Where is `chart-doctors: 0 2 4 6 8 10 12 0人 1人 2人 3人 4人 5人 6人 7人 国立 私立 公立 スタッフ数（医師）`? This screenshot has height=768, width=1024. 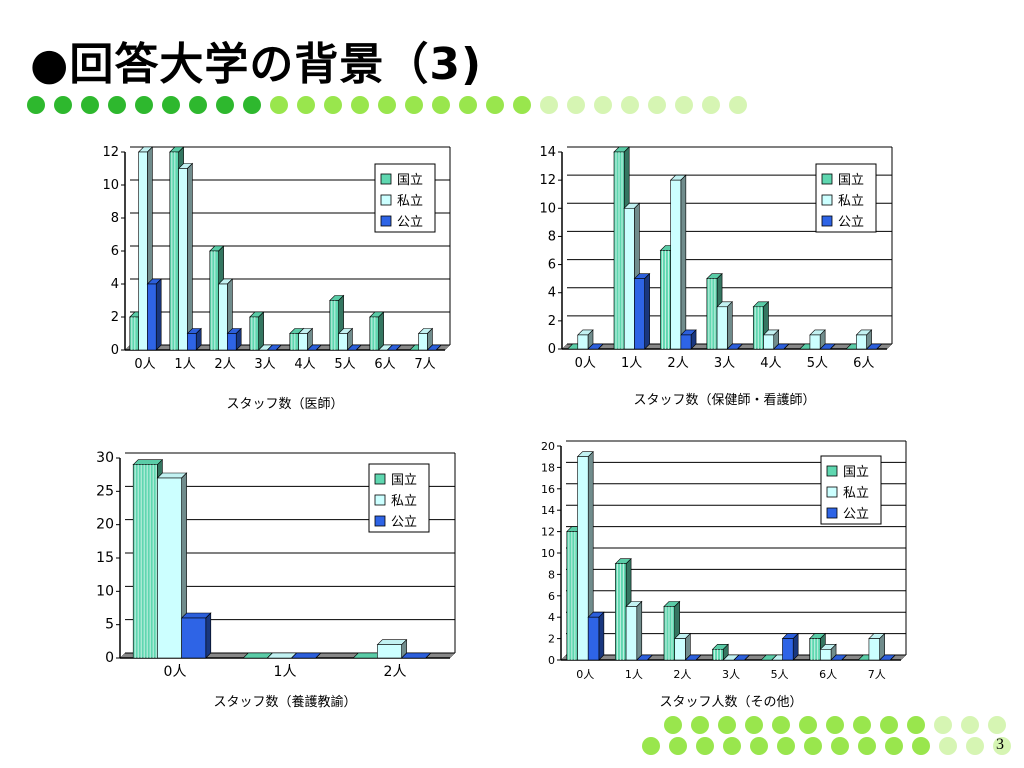 chart-doctors: 0 2 4 6 8 10 12 0人 1人 2人 3人 4人 5人 6人 7人 国立 私立 公立 スタッフ数（医師） is located at coordinates (275, 280).